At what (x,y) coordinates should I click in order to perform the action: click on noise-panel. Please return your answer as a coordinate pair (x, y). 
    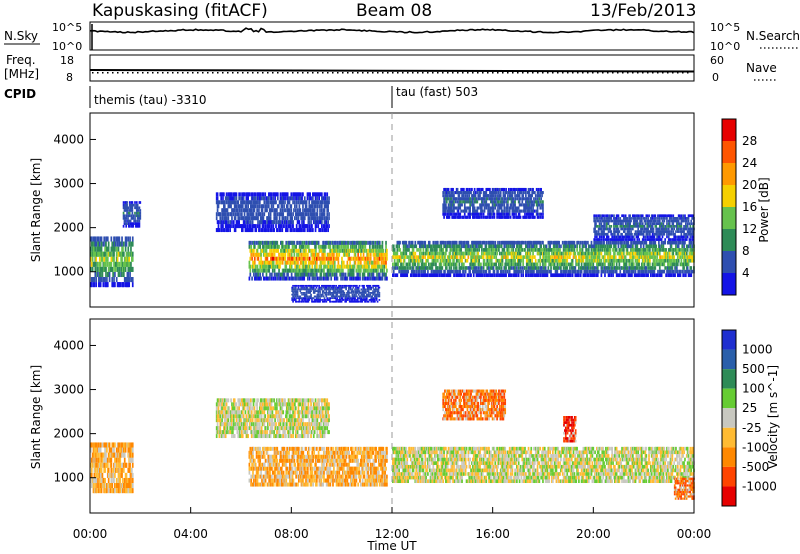
    Looking at the image, I should click on (392, 36).